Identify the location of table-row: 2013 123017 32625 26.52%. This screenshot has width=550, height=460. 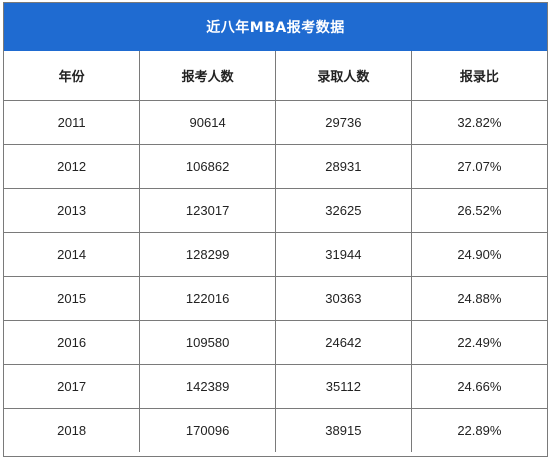
(275, 210).